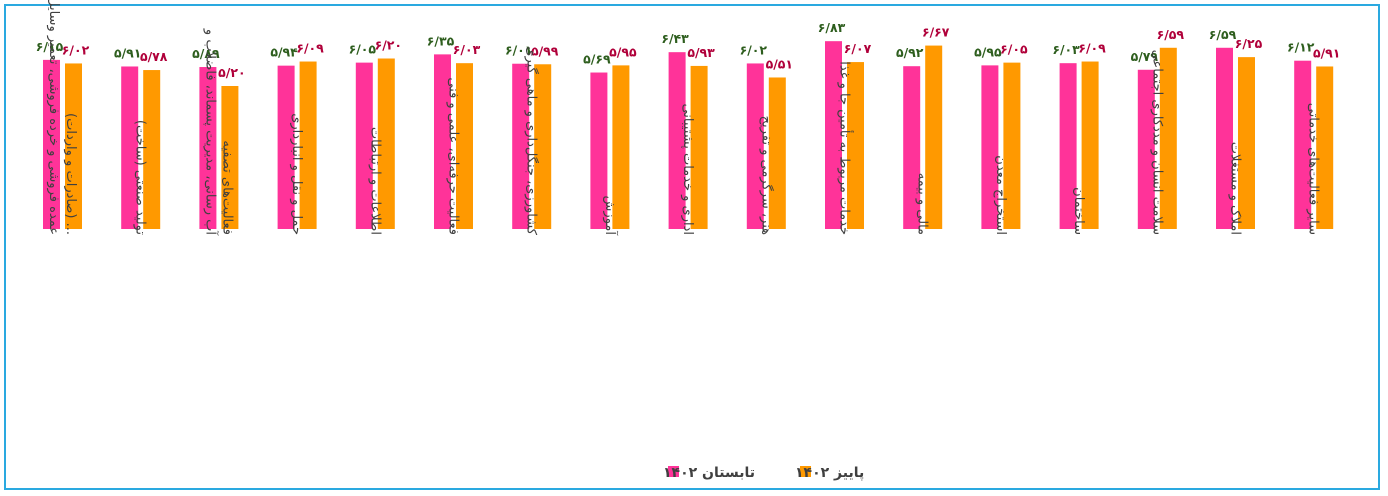  I want to click on legend-swatch-autumn, so click(805, 471).